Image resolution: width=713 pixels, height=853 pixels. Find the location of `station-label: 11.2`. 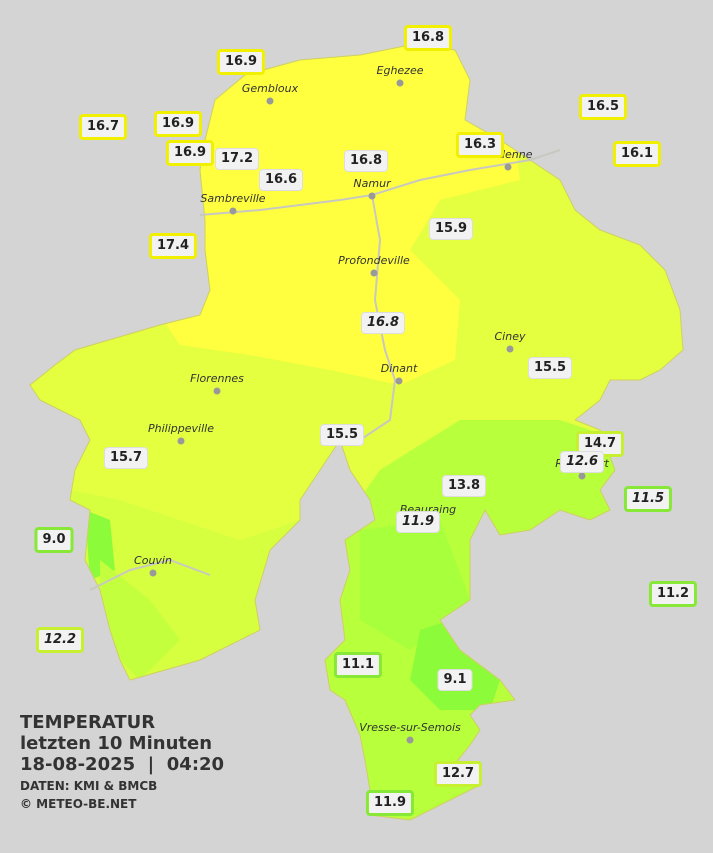

station-label: 11.2 is located at coordinates (673, 594).